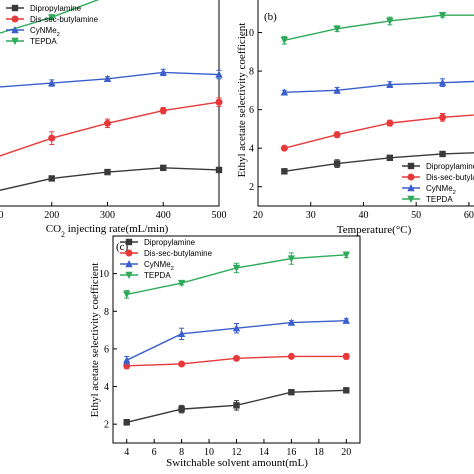  What do you see at coordinates (43, 41) in the screenshot?
I see `legend-label: TEPDA` at bounding box center [43, 41].